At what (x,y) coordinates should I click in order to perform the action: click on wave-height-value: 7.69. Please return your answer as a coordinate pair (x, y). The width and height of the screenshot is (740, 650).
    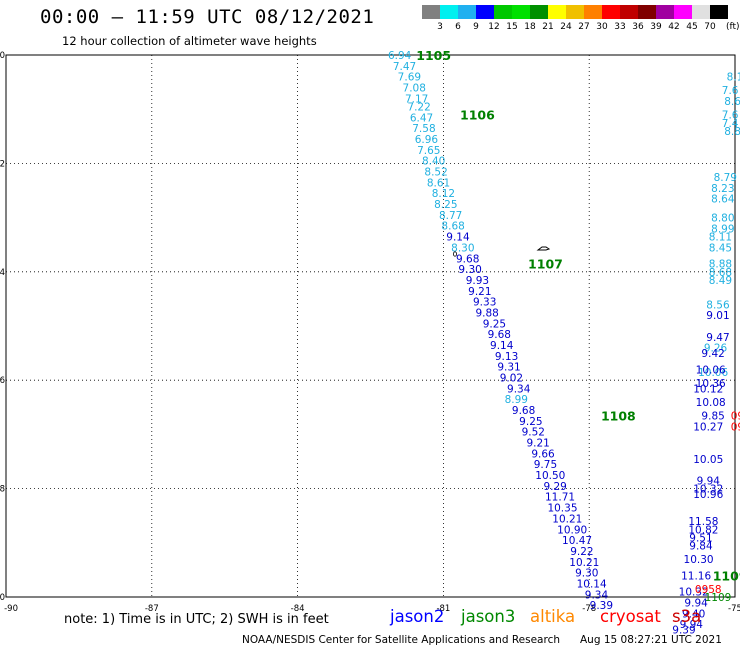
    Looking at the image, I should click on (409, 78).